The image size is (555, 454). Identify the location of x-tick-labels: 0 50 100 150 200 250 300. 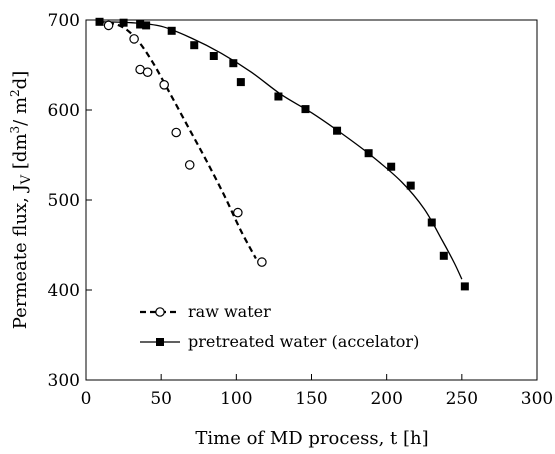
(317, 399).